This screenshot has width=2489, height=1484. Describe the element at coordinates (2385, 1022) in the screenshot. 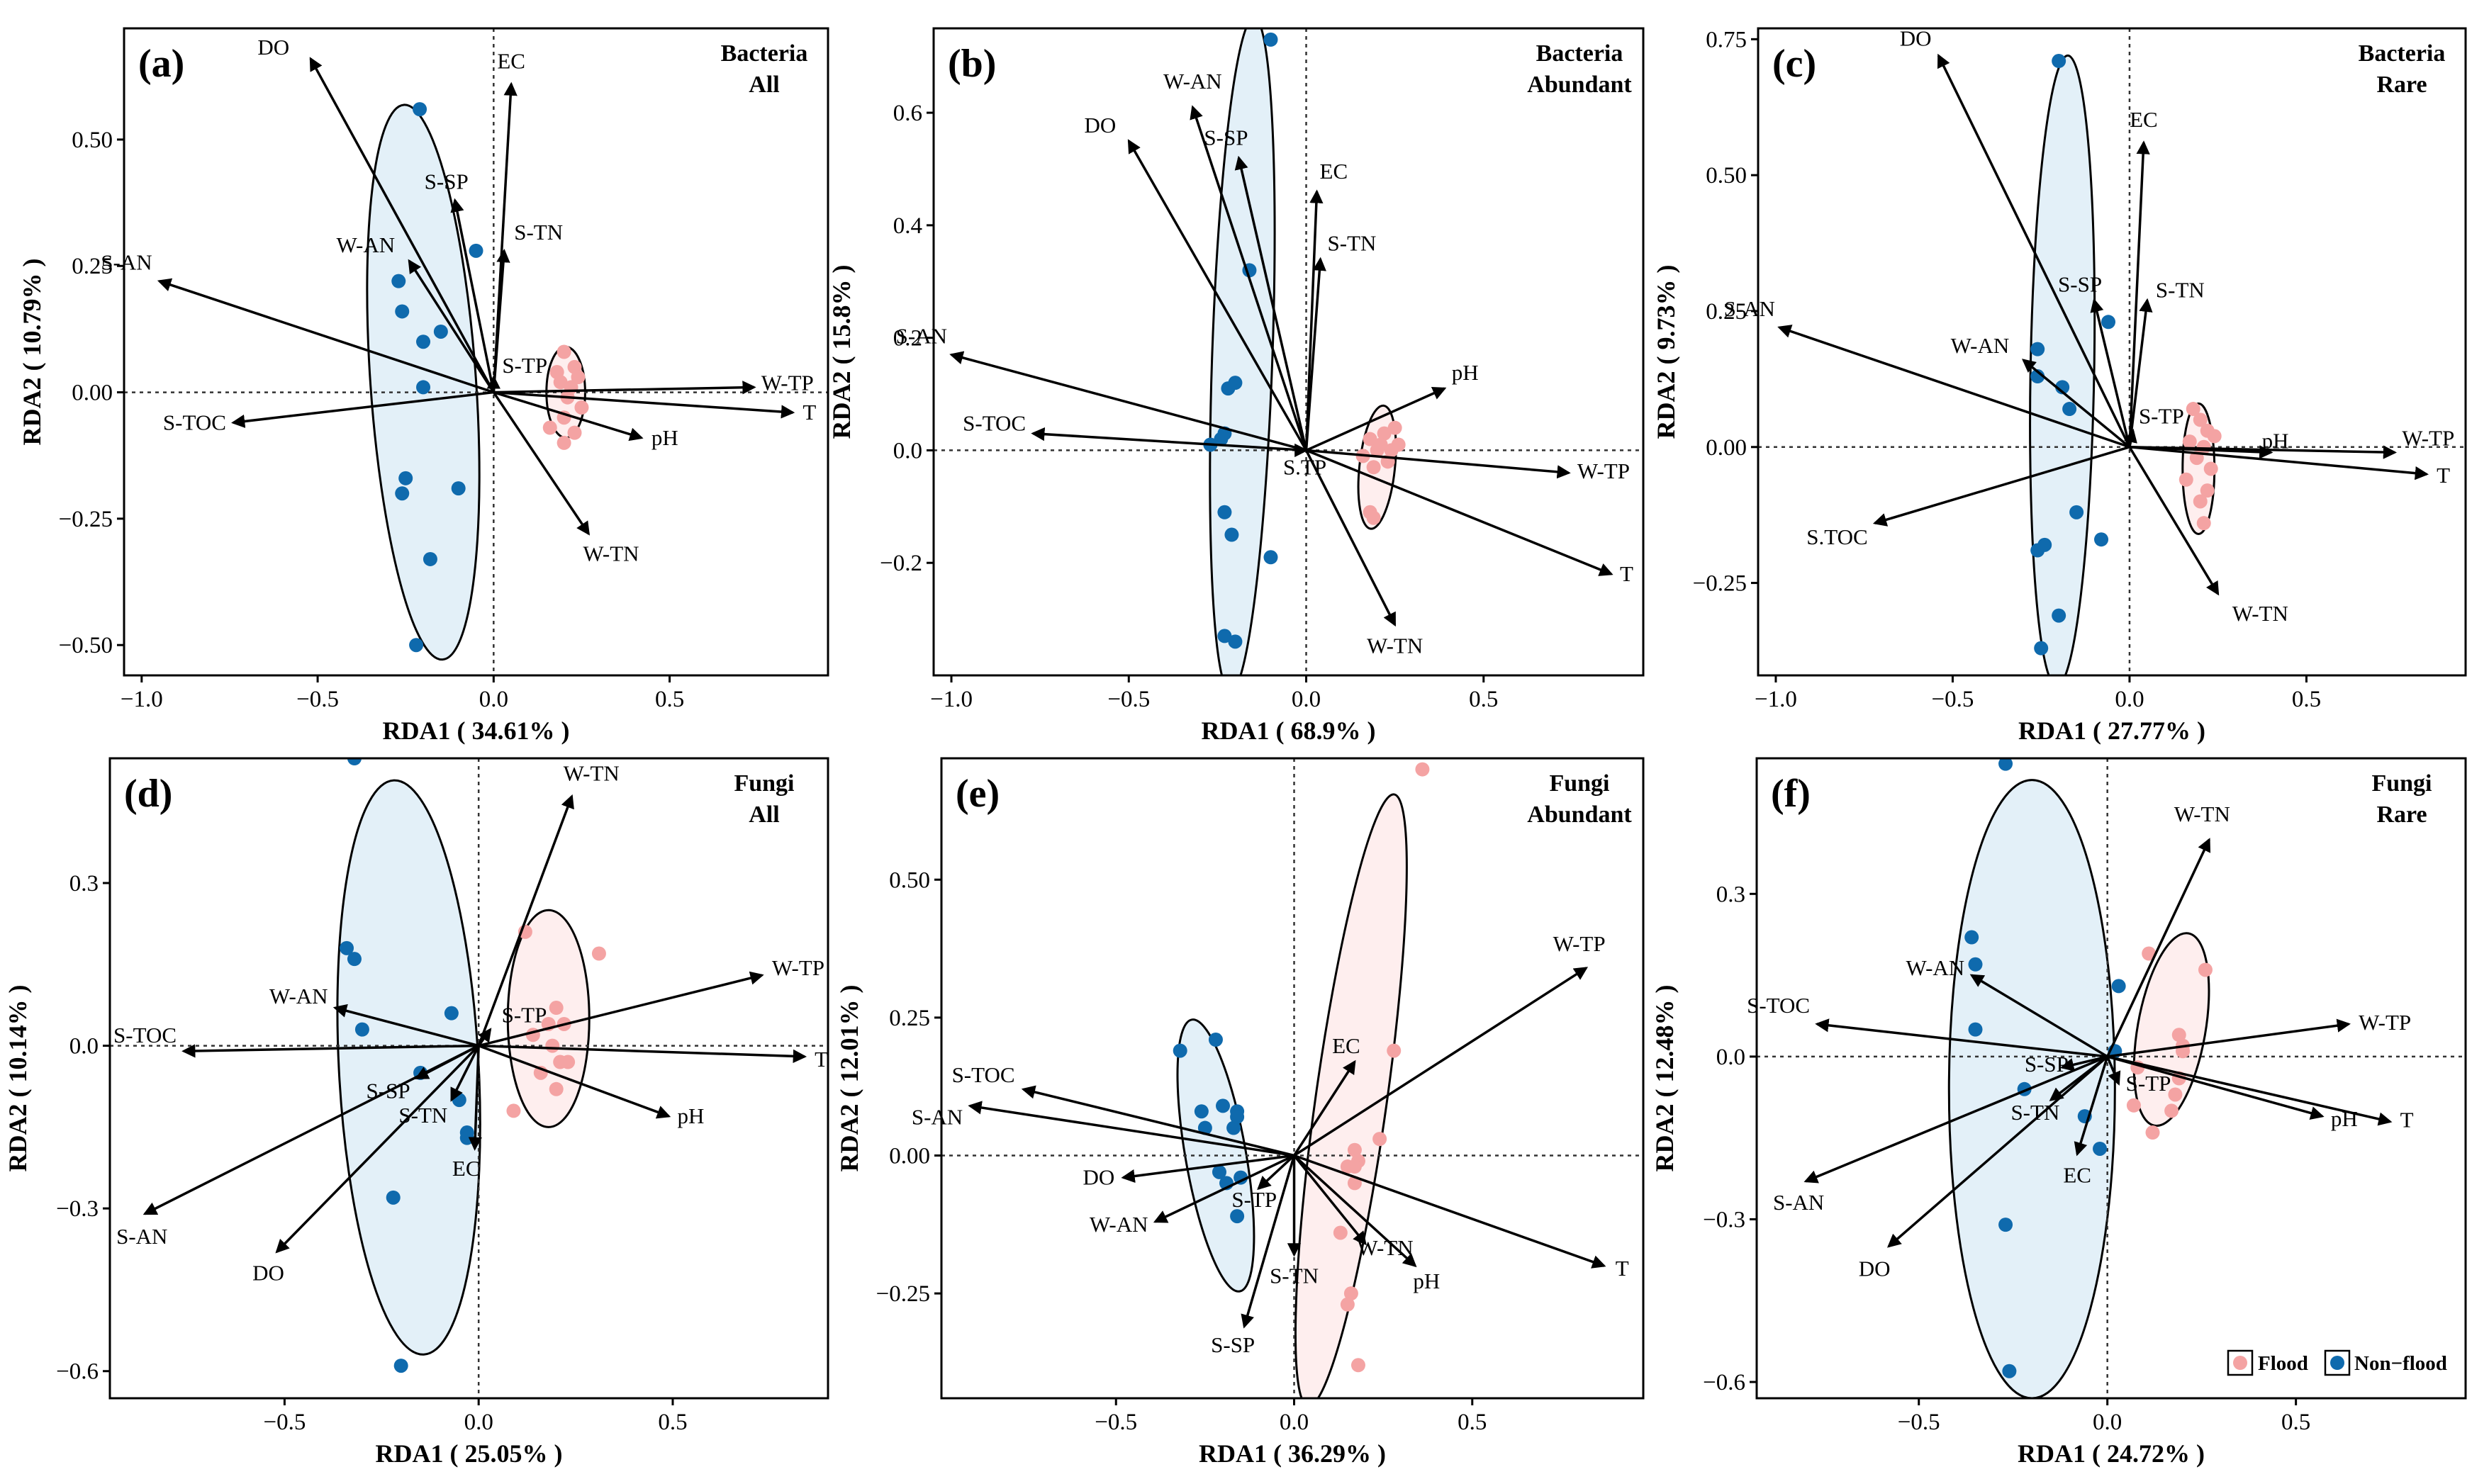

I see `vector-label-wtp: W-TP` at that location.